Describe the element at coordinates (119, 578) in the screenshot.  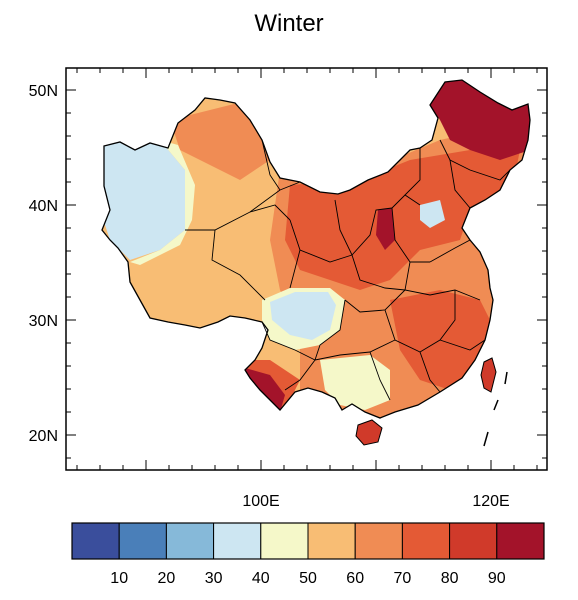
I see `colorbar-label: 10` at that location.